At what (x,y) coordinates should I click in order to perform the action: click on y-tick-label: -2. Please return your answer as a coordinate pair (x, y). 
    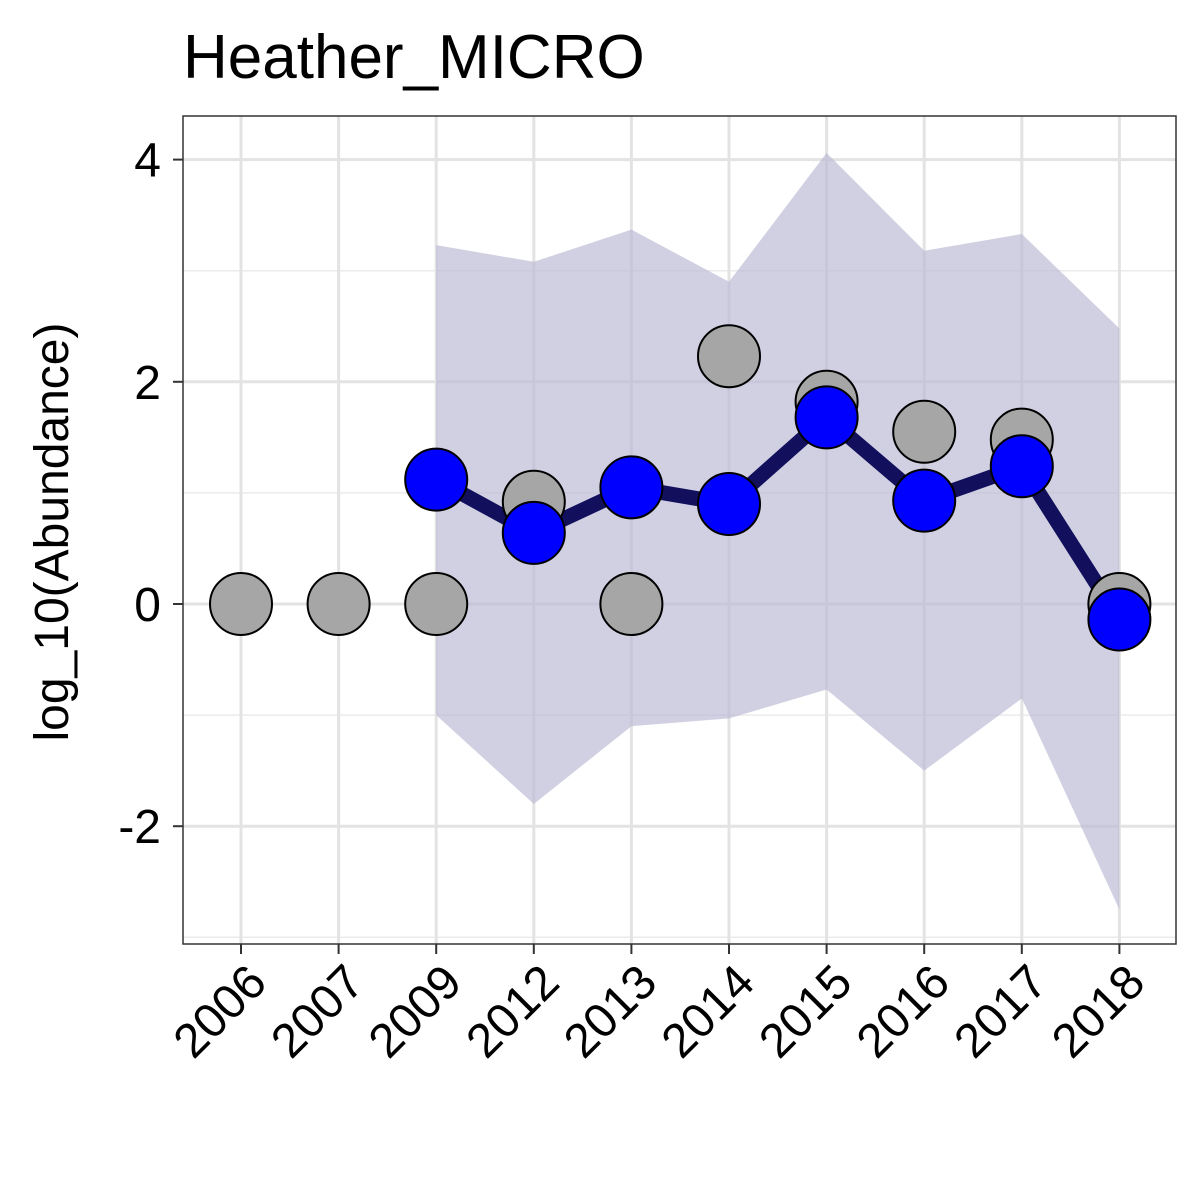
    Looking at the image, I should click on (139, 827).